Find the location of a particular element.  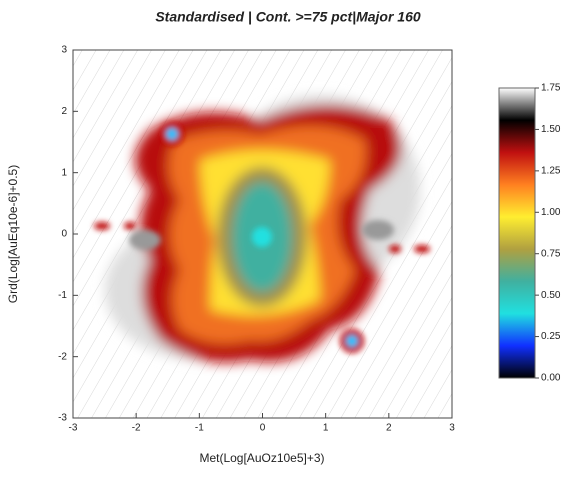

y-axis-label: Grd(Log[AuEq10e-6]+0.5) is located at coordinates (13, 234).